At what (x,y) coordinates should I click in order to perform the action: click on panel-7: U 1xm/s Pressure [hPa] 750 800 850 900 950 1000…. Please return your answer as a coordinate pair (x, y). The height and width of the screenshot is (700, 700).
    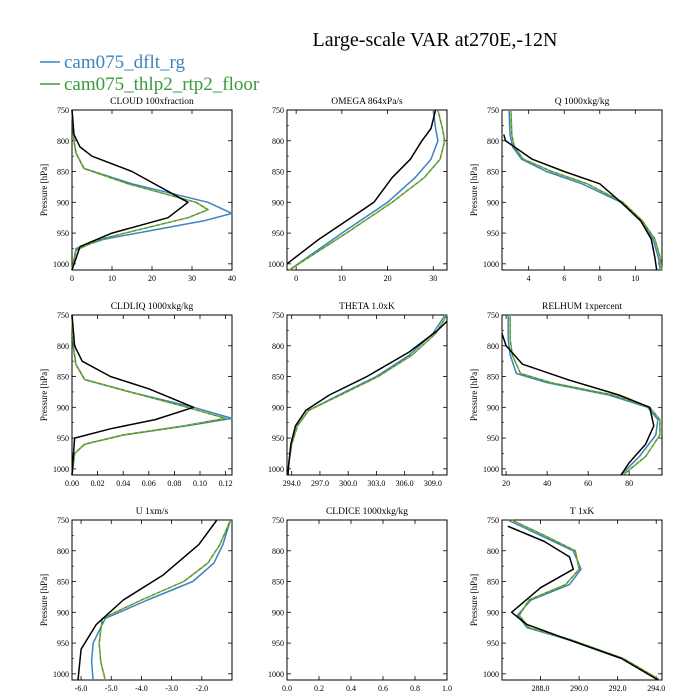
    Looking at the image, I should click on (136, 600).